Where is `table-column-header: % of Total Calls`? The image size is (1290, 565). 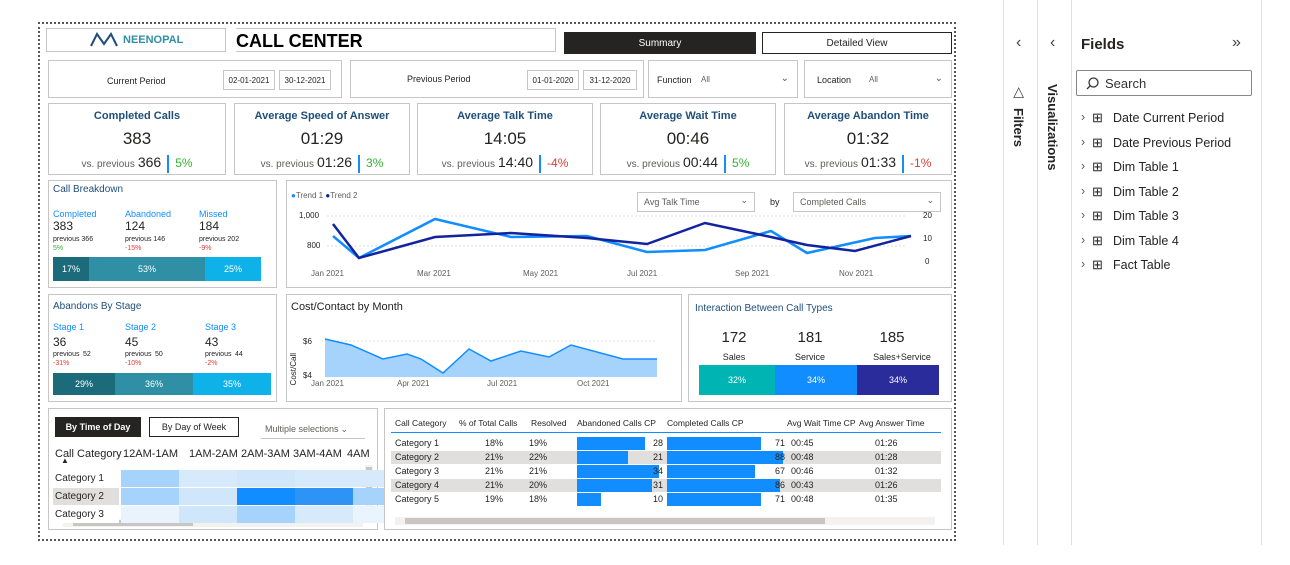 table-column-header: % of Total Calls is located at coordinates (488, 423).